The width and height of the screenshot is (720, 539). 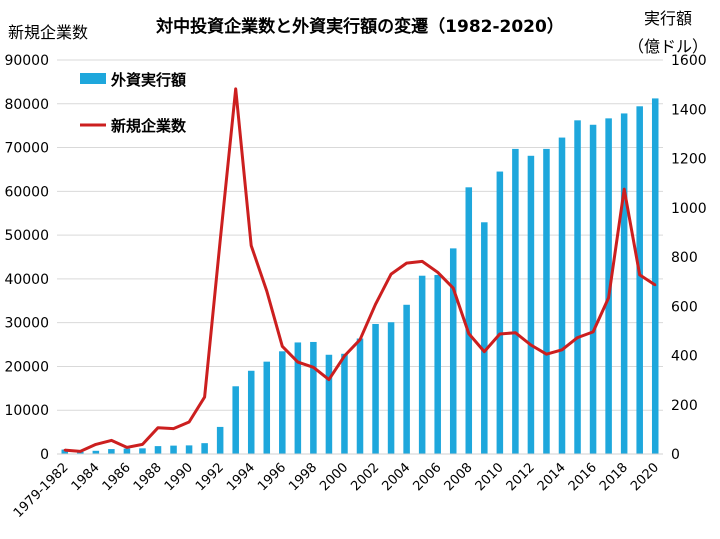 I want to click on line-point-2003, so click(x=391, y=274).